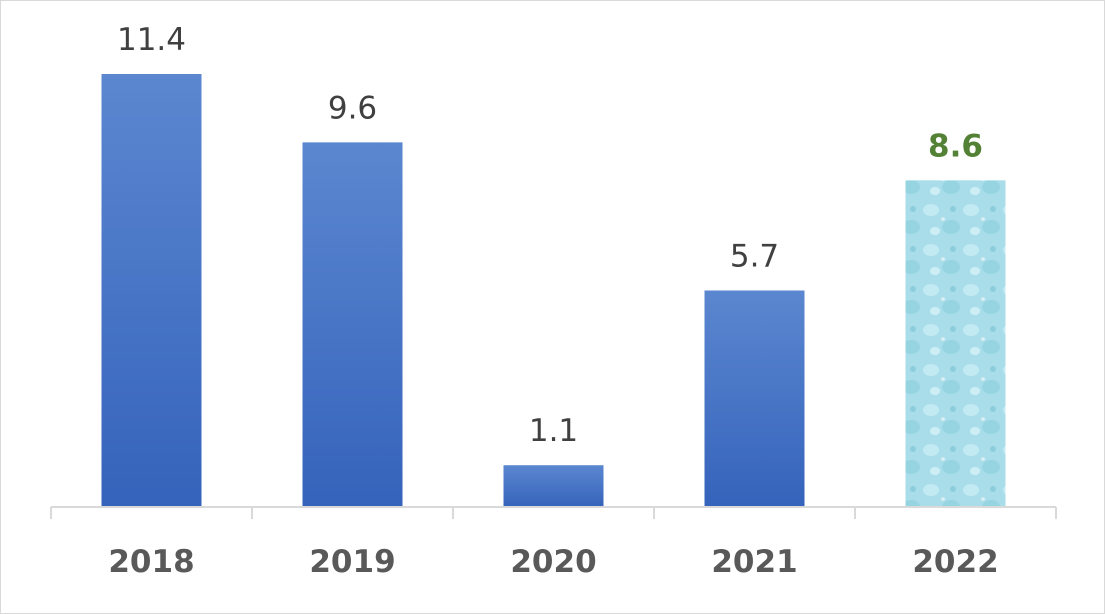 This screenshot has width=1105, height=614. Describe the element at coordinates (352, 108) in the screenshot. I see `data-label-2019: 9.6` at that location.